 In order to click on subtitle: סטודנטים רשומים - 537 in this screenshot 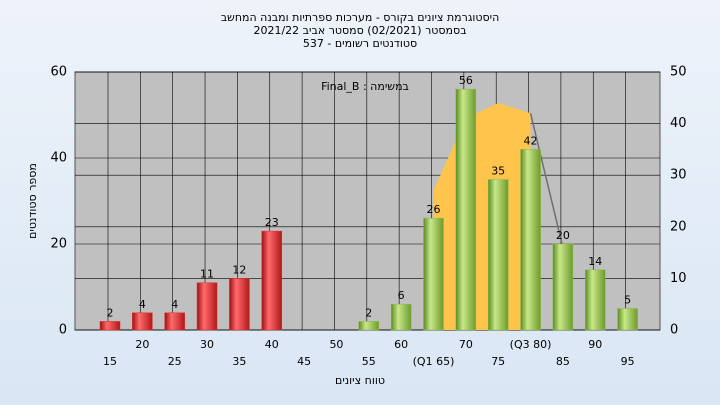, I will do `click(360, 43)`.